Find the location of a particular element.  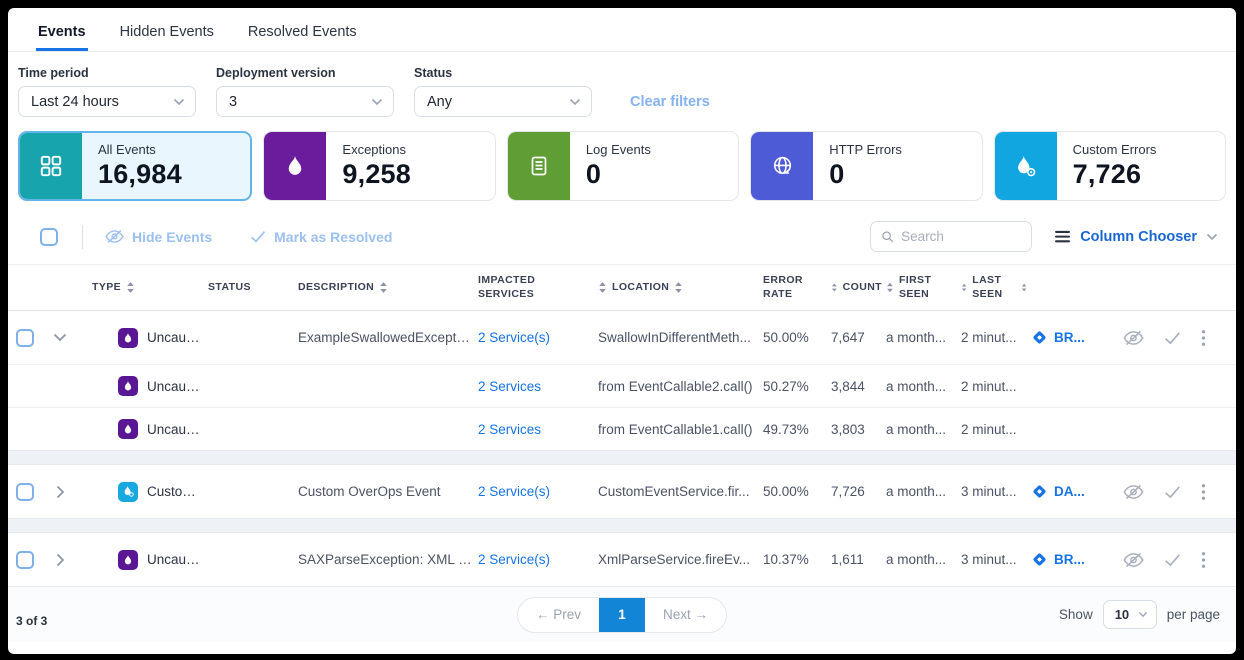

search-box is located at coordinates (951, 236).